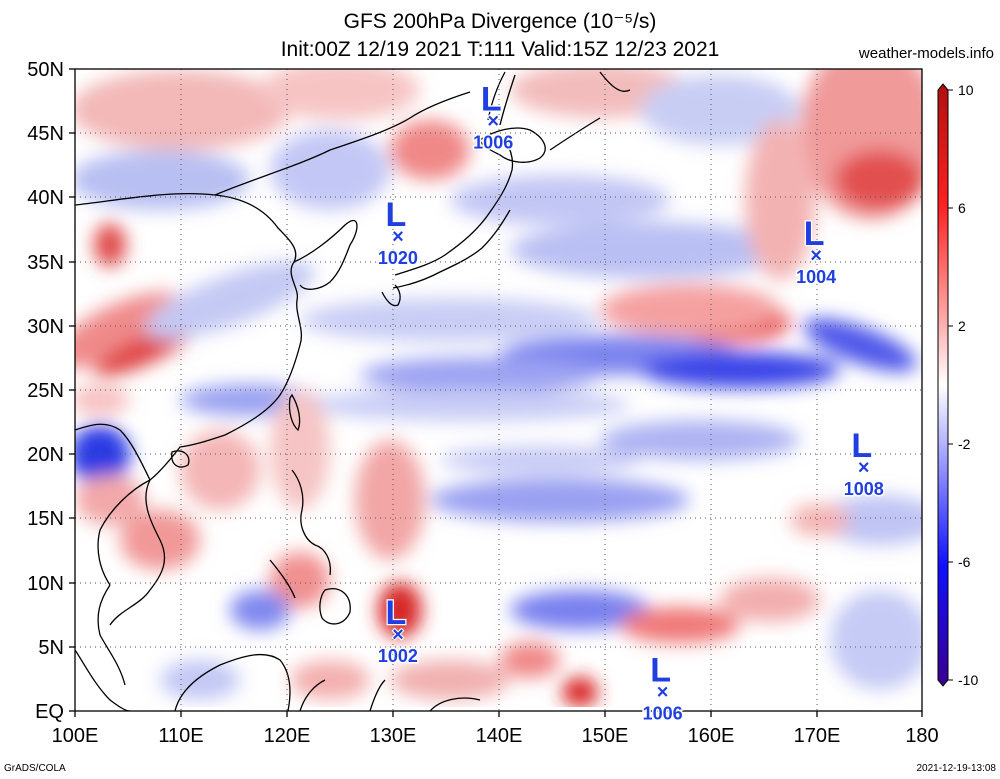  I want to click on lat-label: 30N, so click(45, 327).